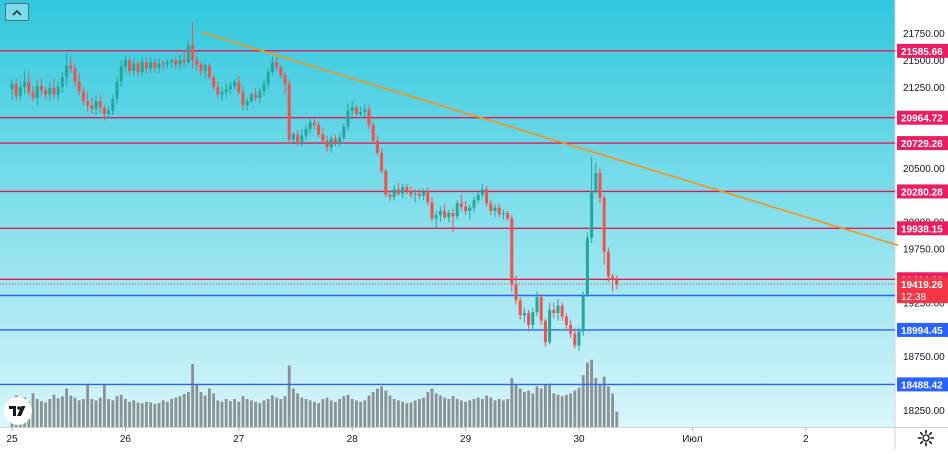 Image resolution: width=948 pixels, height=454 pixels. I want to click on collapse-button, so click(17, 12).